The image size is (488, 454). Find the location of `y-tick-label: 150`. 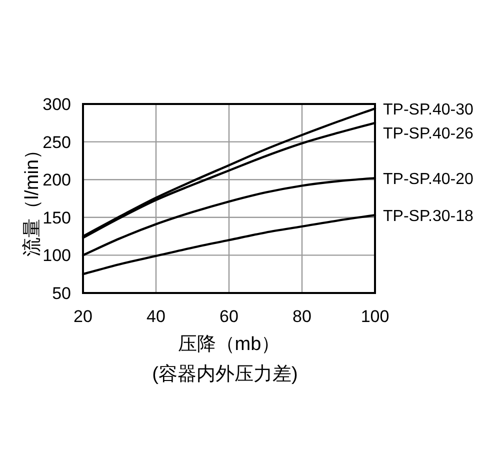

y-tick-label: 150 is located at coordinates (56, 218).